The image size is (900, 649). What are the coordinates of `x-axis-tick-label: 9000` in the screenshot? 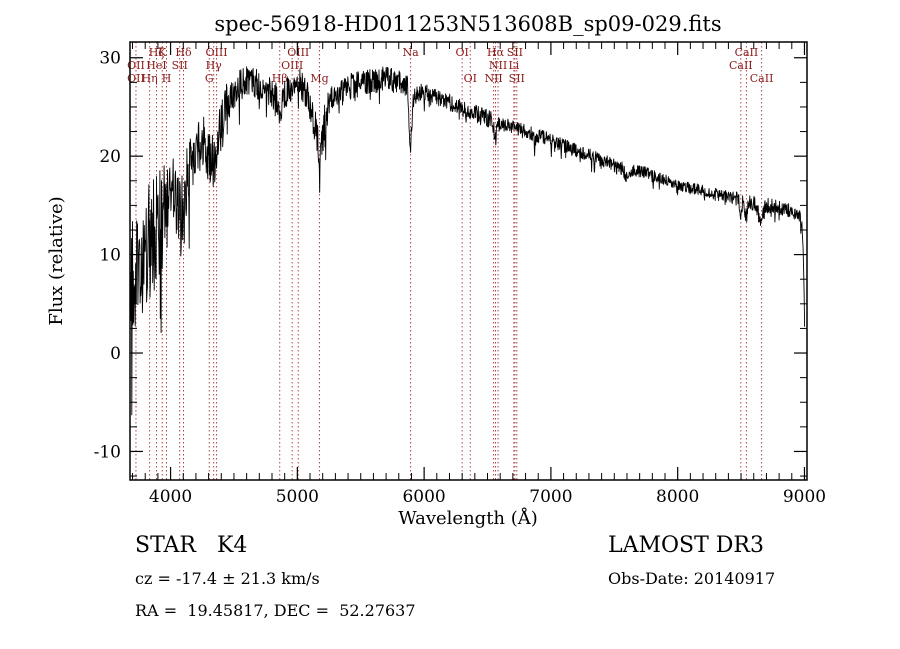 It's located at (804, 497).